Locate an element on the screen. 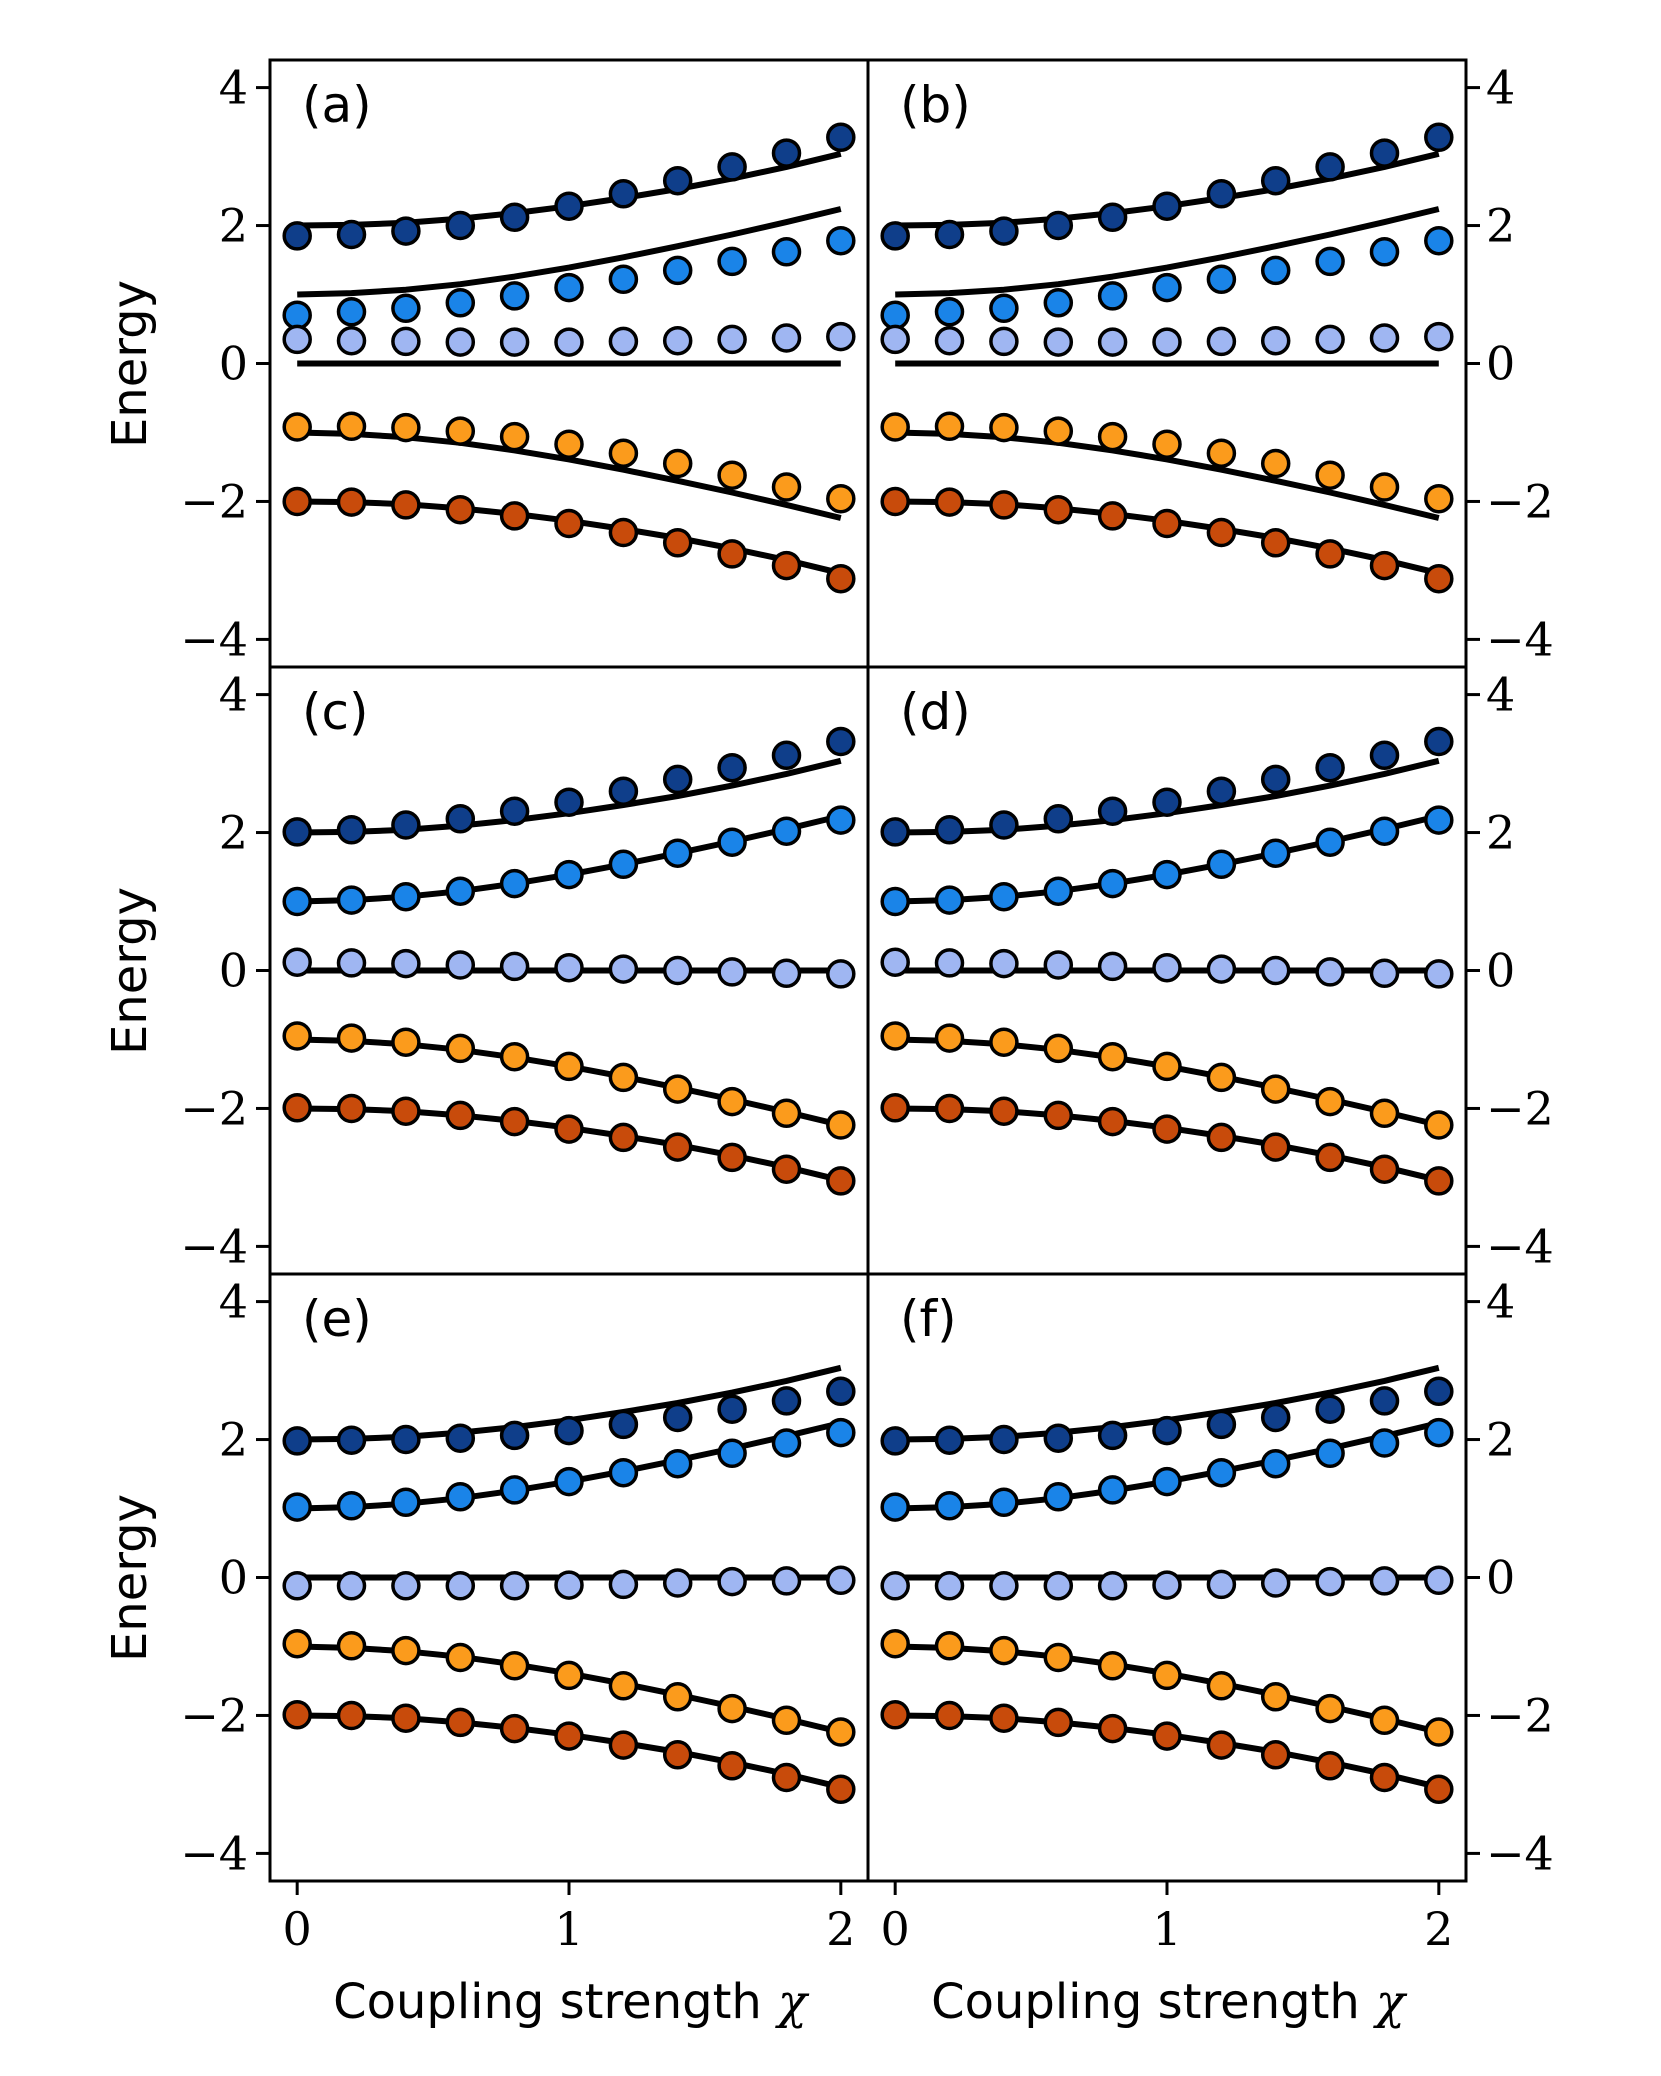  x-axis-label-left-symbol: χ is located at coordinates (792, 2002).